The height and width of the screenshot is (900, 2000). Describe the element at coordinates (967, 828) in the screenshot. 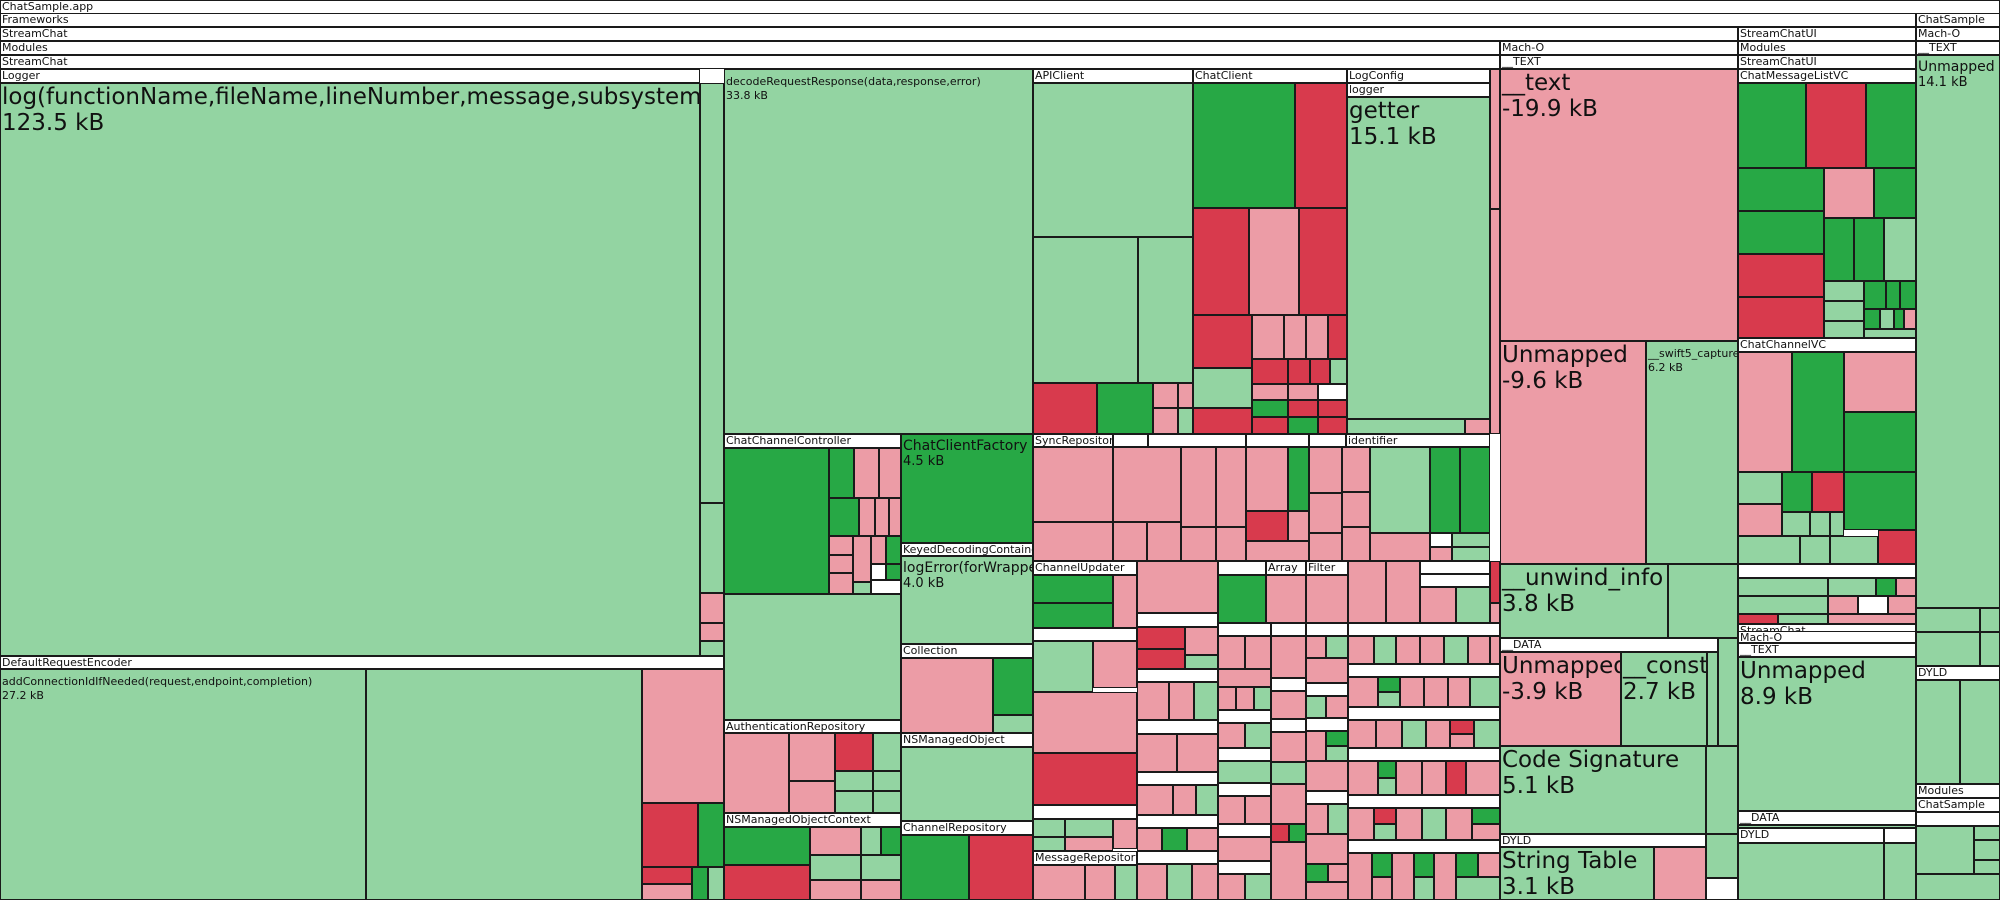

I see `header-channelrepository: ChannelRepository` at that location.